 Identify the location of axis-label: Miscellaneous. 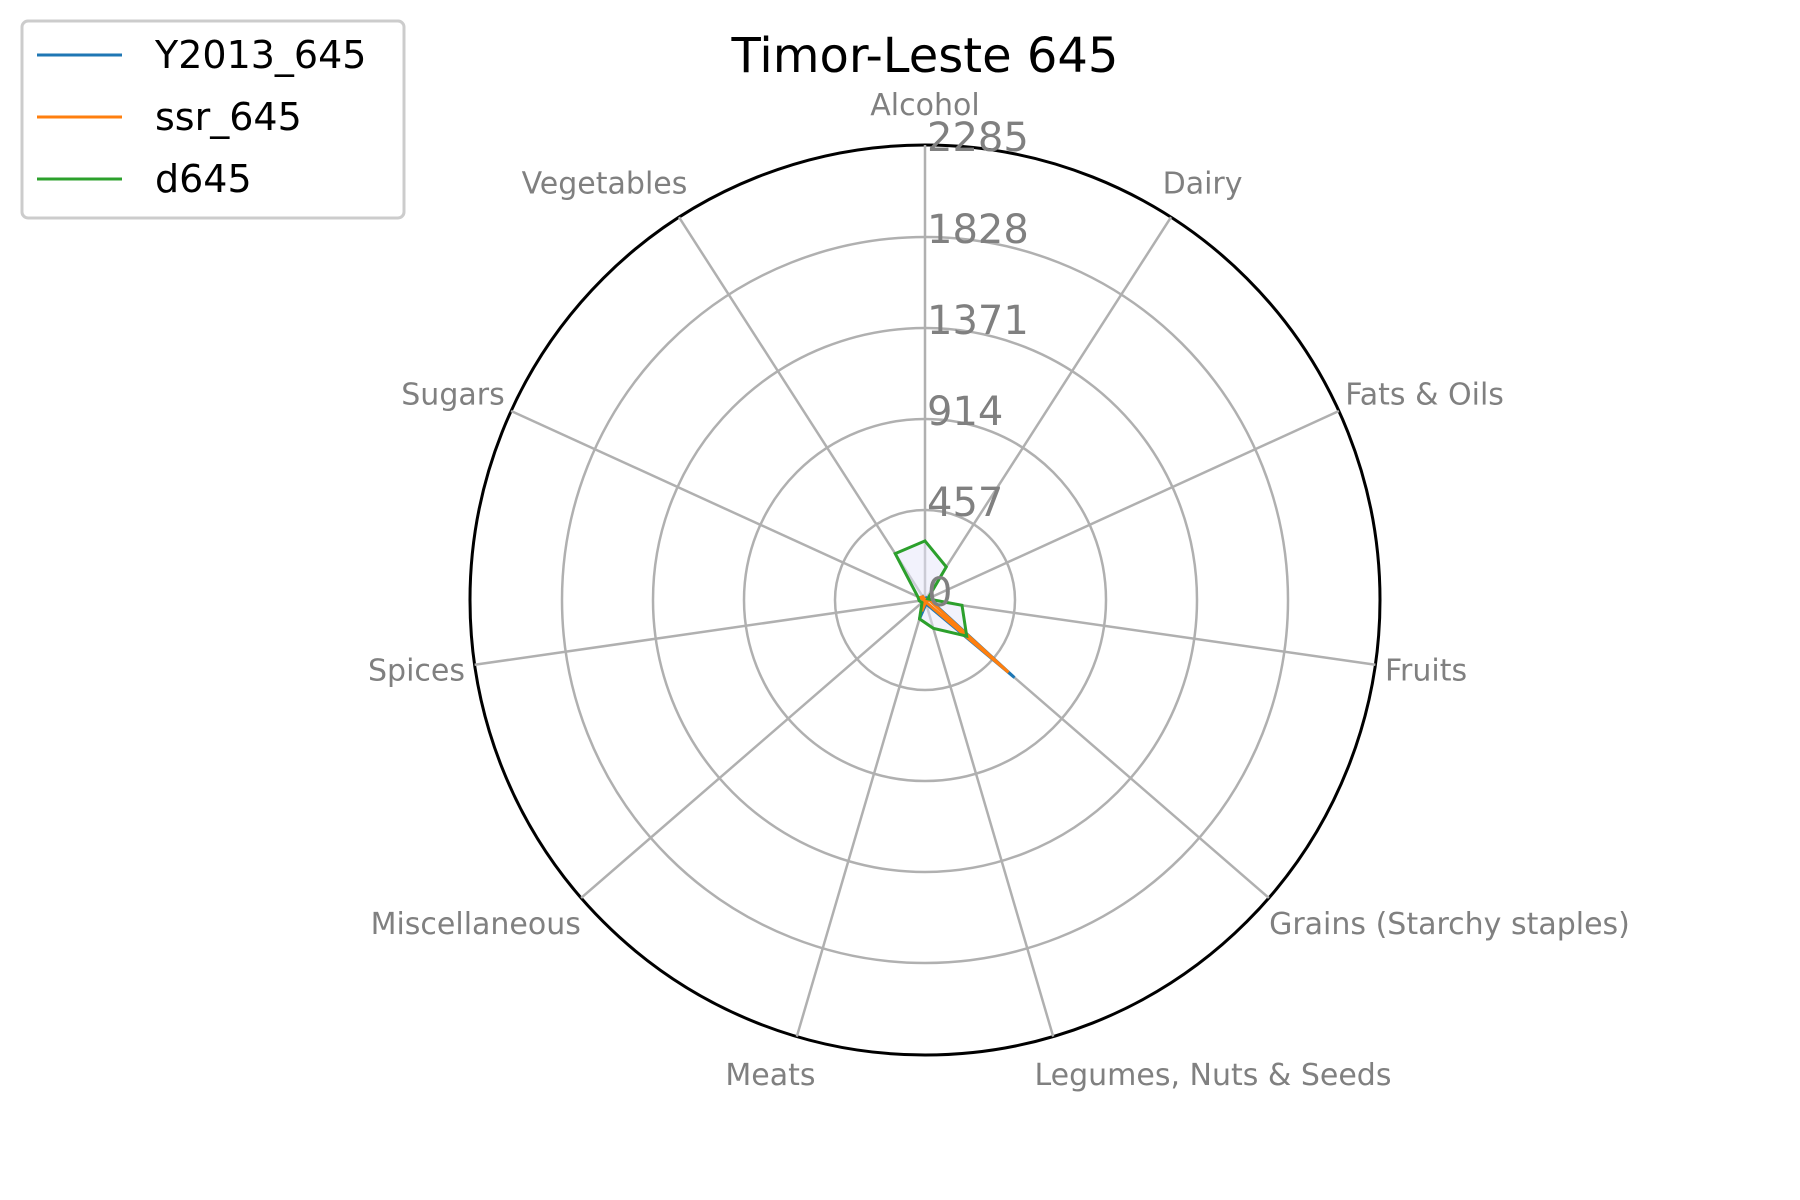
(476, 924).